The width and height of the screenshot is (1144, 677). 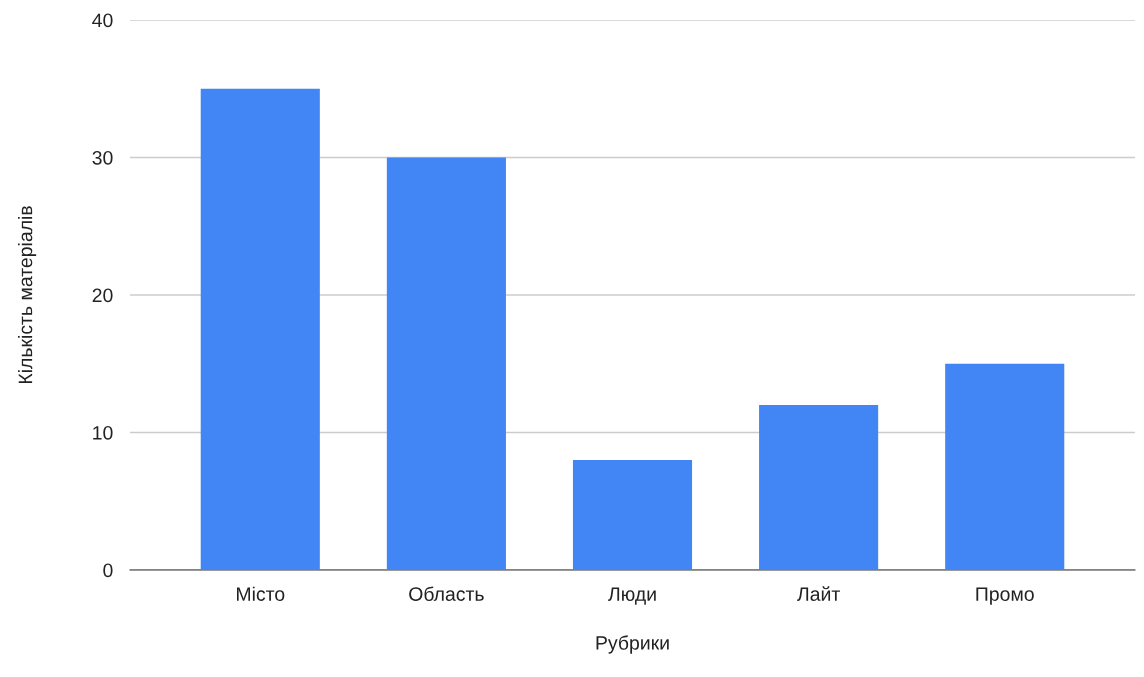 What do you see at coordinates (103, 432) in the screenshot?
I see `y-tick-label: 10` at bounding box center [103, 432].